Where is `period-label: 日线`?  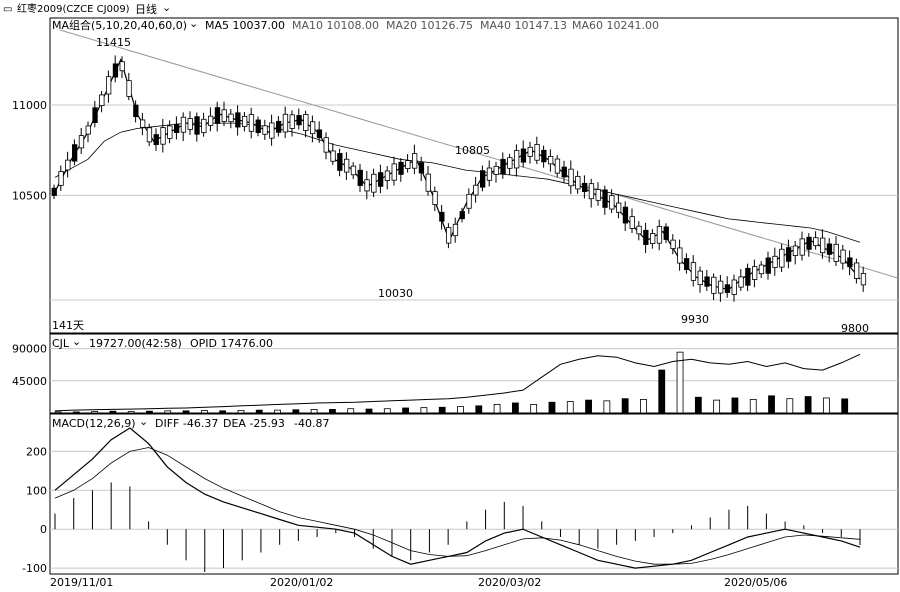
period-label: 日线 is located at coordinates (146, 9).